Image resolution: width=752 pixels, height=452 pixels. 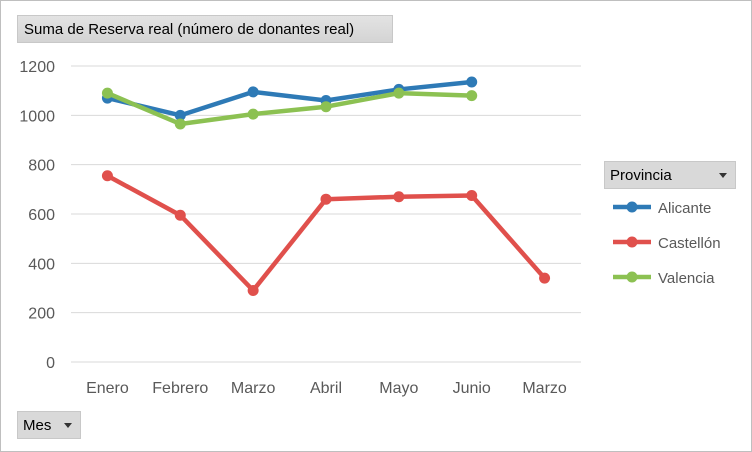 I want to click on y-tick-label: 1200, so click(x=37, y=67).